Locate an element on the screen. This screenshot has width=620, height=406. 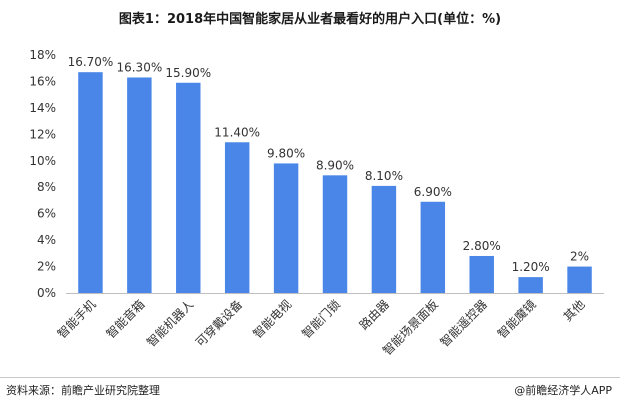
x-tick-label: 智能音箱 is located at coordinates (125, 319).